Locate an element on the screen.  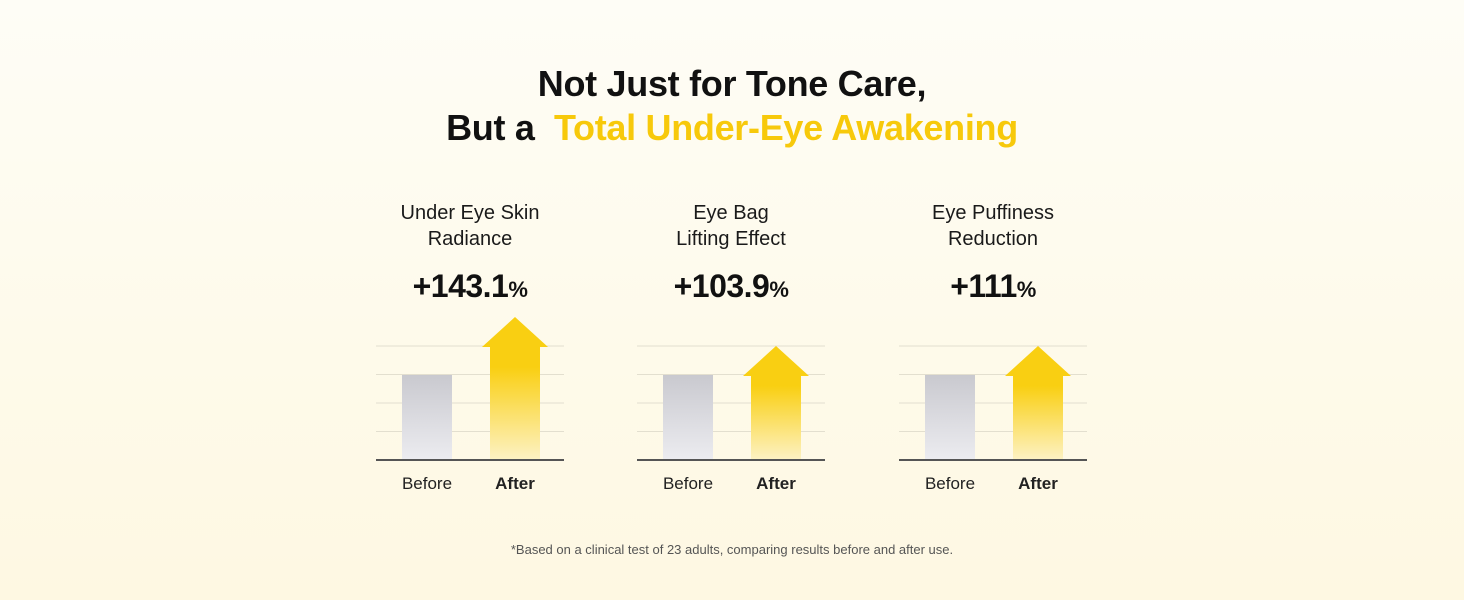
panel-title-line-2: Lifting Effect is located at coordinates (731, 239).